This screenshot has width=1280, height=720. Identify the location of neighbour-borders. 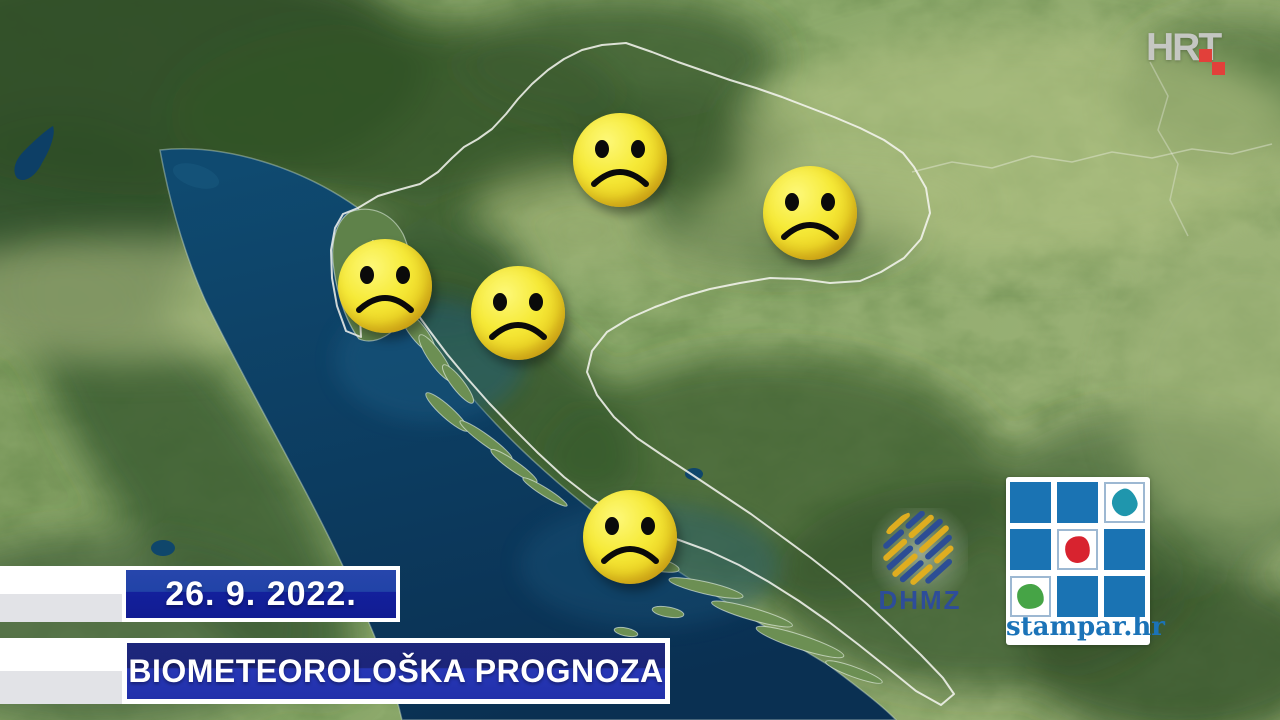
(1092, 149).